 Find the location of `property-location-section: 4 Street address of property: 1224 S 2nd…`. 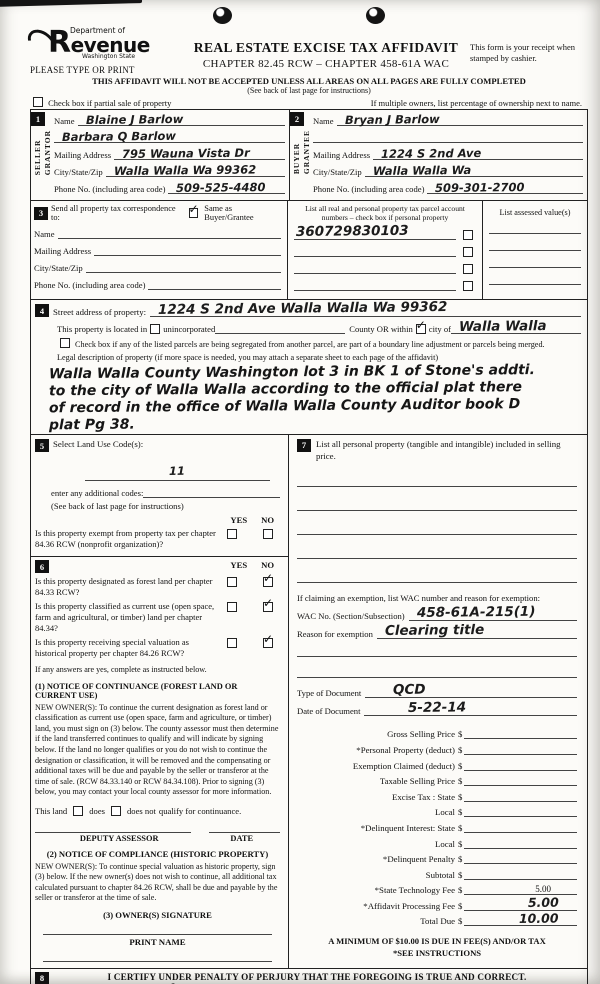

property-location-section: 4 Street address of property: 1224 S 2nd… is located at coordinates (309, 366).